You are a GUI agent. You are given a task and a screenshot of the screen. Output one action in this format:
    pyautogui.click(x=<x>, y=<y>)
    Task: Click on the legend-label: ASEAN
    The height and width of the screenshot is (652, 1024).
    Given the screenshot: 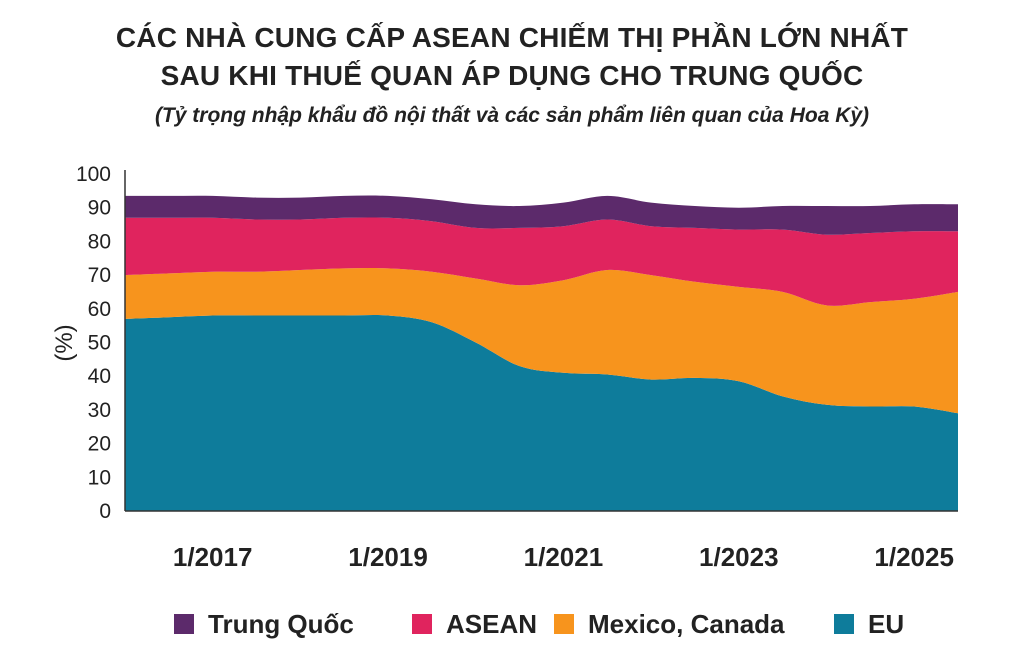 What is the action you would take?
    pyautogui.click(x=492, y=623)
    